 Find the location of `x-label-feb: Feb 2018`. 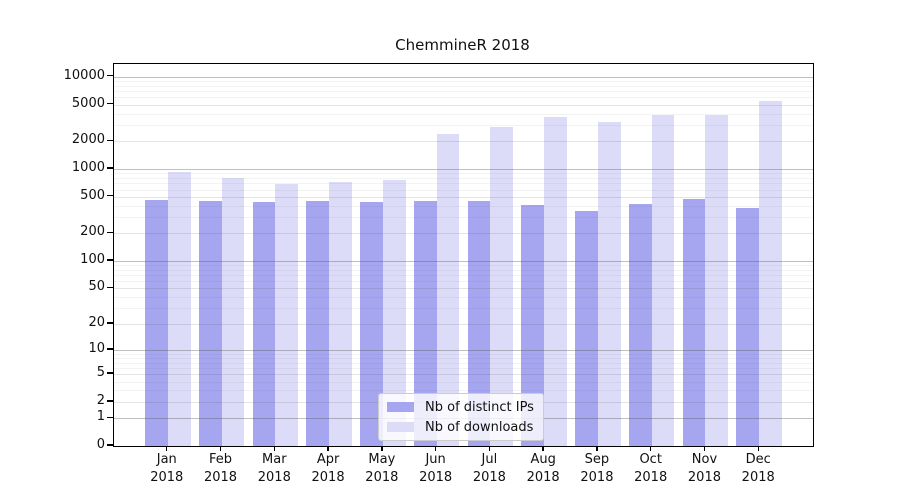

x-label-feb: Feb 2018 is located at coordinates (221, 469).